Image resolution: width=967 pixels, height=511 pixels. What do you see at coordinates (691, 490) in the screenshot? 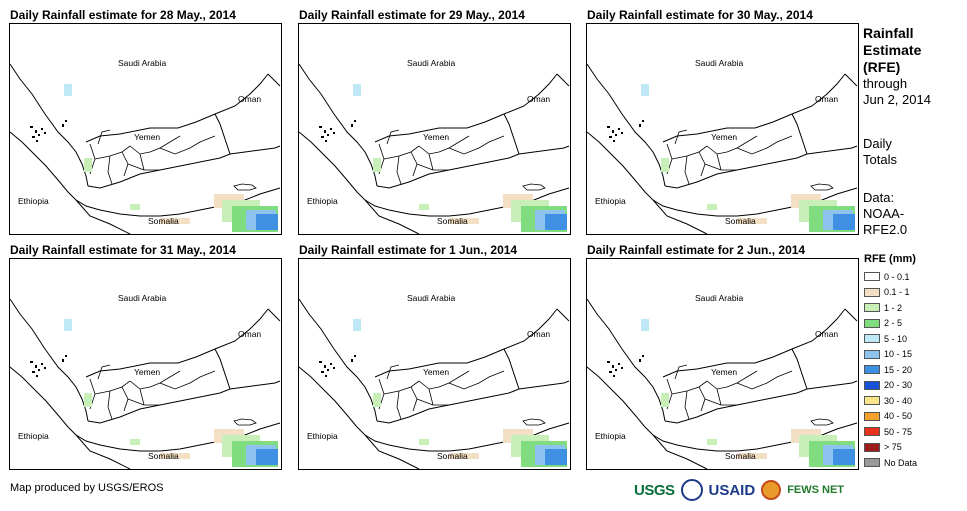
I see `usaid-seal-icon` at bounding box center [691, 490].